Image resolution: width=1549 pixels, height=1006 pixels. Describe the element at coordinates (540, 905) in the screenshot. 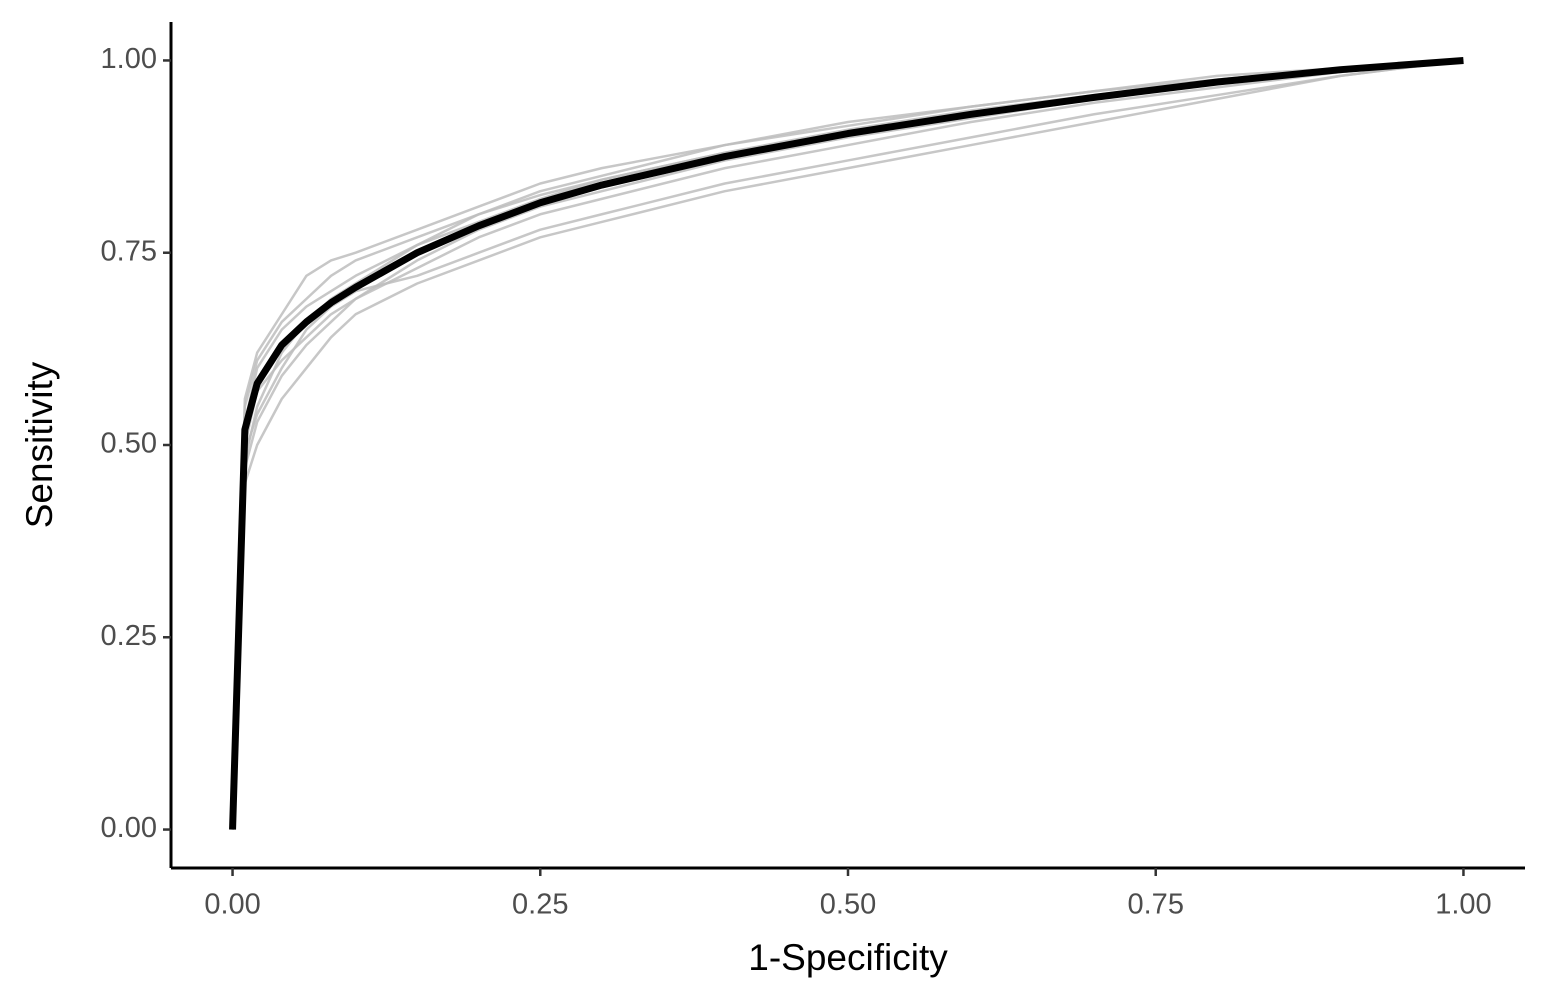

I see `x-tick-label: 0.25` at that location.